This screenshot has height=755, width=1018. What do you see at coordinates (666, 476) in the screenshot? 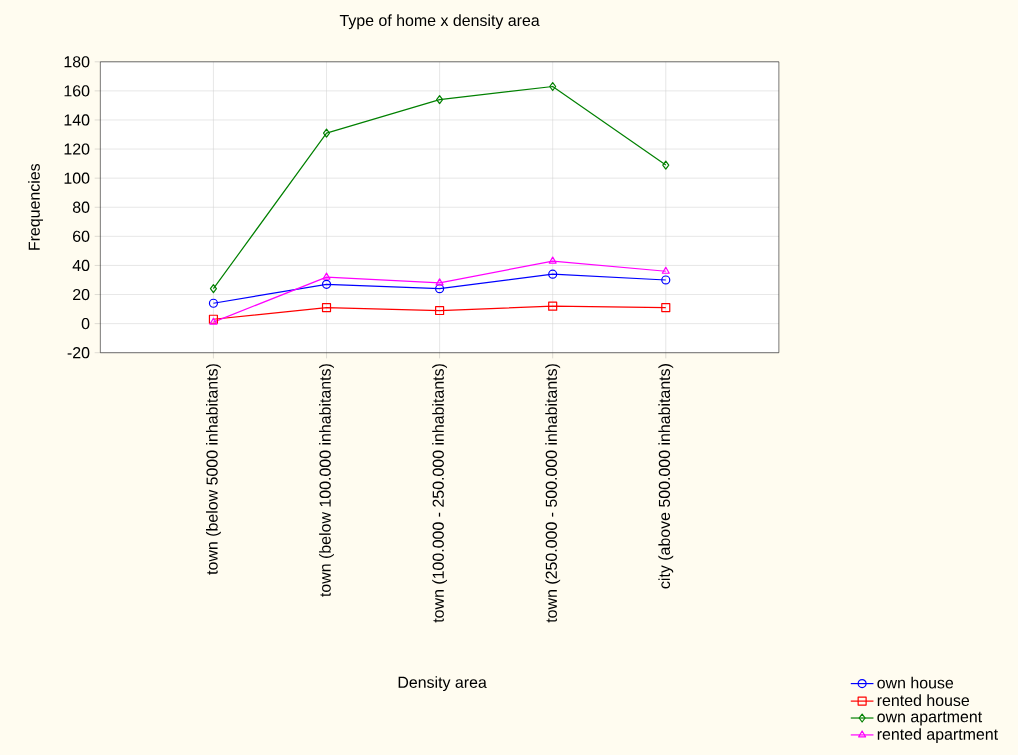
I see `x-tick-label: city (above 500.000 inhabitants)` at bounding box center [666, 476].